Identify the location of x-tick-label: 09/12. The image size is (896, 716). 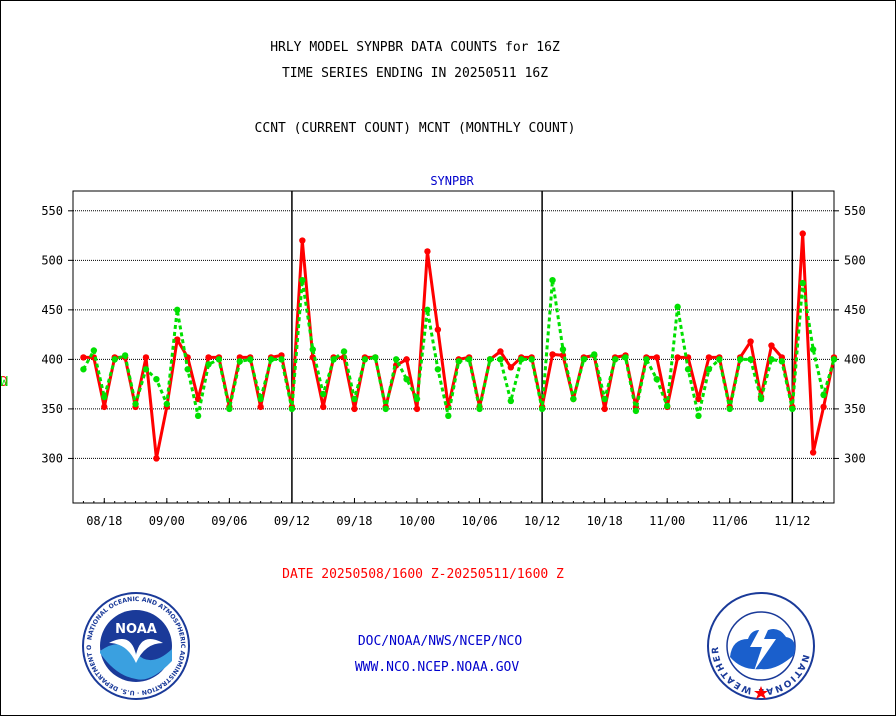
(292, 521).